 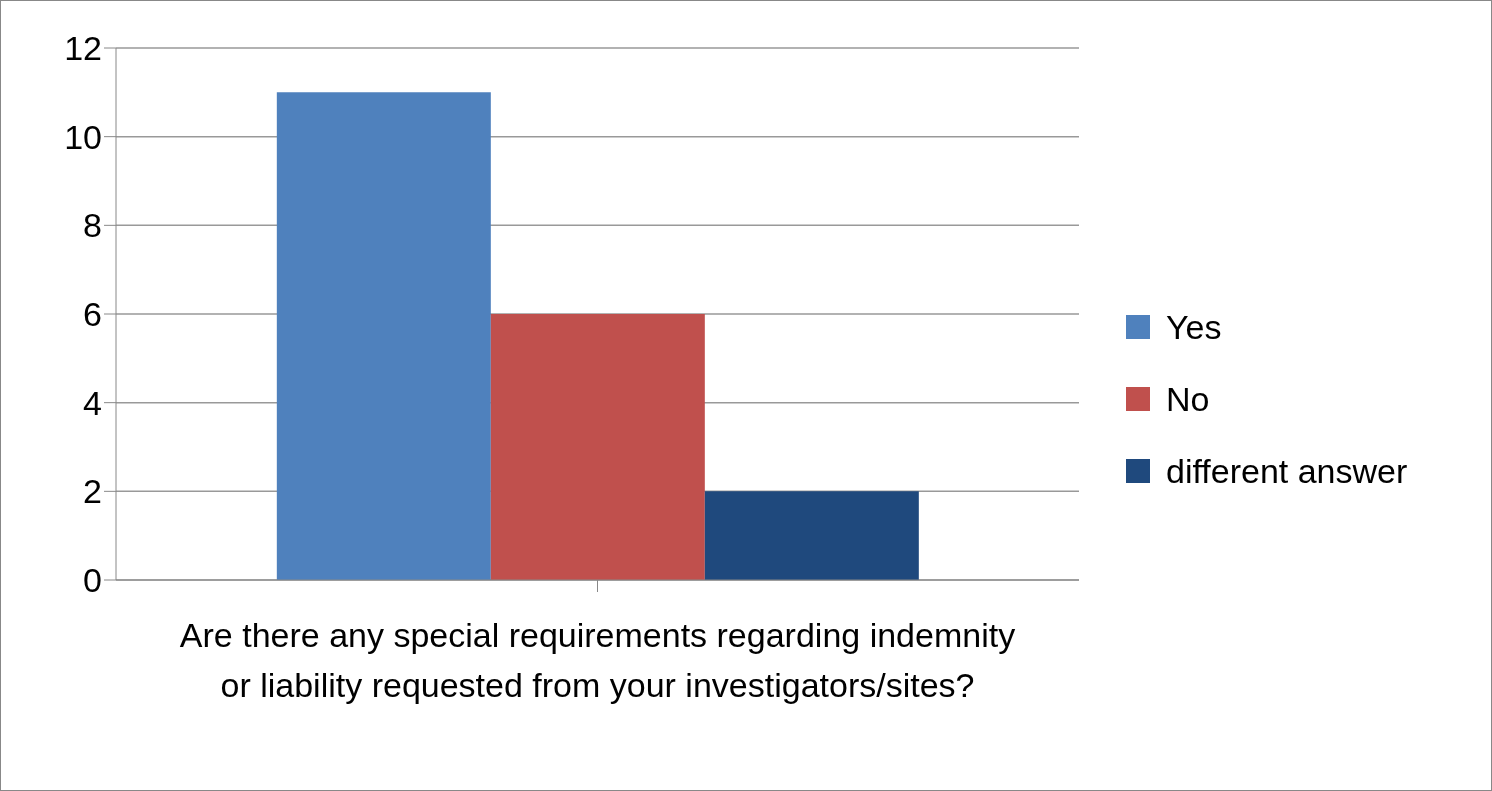 What do you see at coordinates (83, 136) in the screenshot?
I see `y-tick-label: 10` at bounding box center [83, 136].